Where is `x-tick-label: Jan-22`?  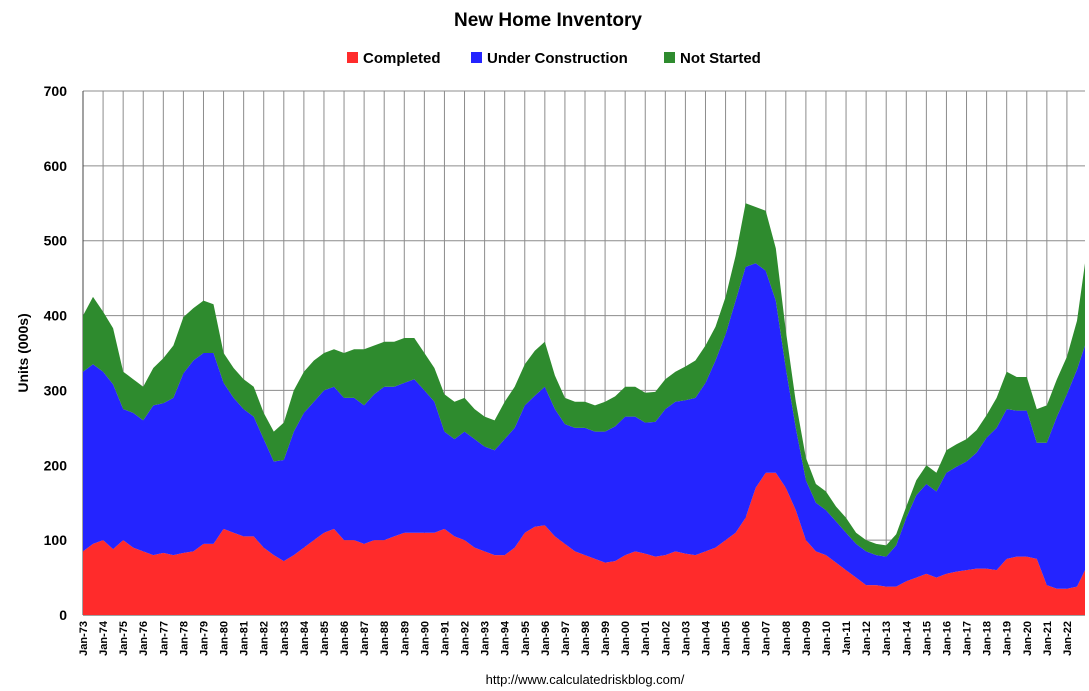
x-tick-label: Jan-22 is located at coordinates (1068, 638).